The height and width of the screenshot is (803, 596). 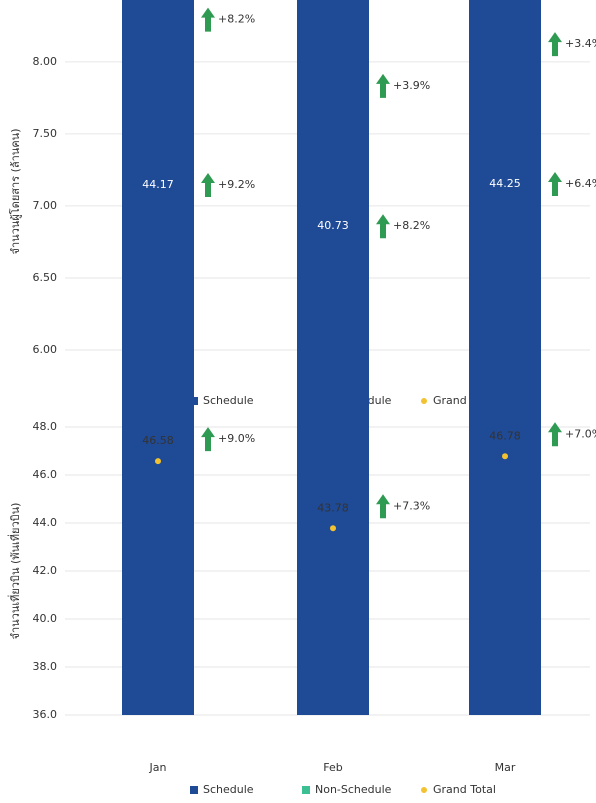 What do you see at coordinates (333, 225) in the screenshot?
I see `value-label: 40.73` at bounding box center [333, 225].